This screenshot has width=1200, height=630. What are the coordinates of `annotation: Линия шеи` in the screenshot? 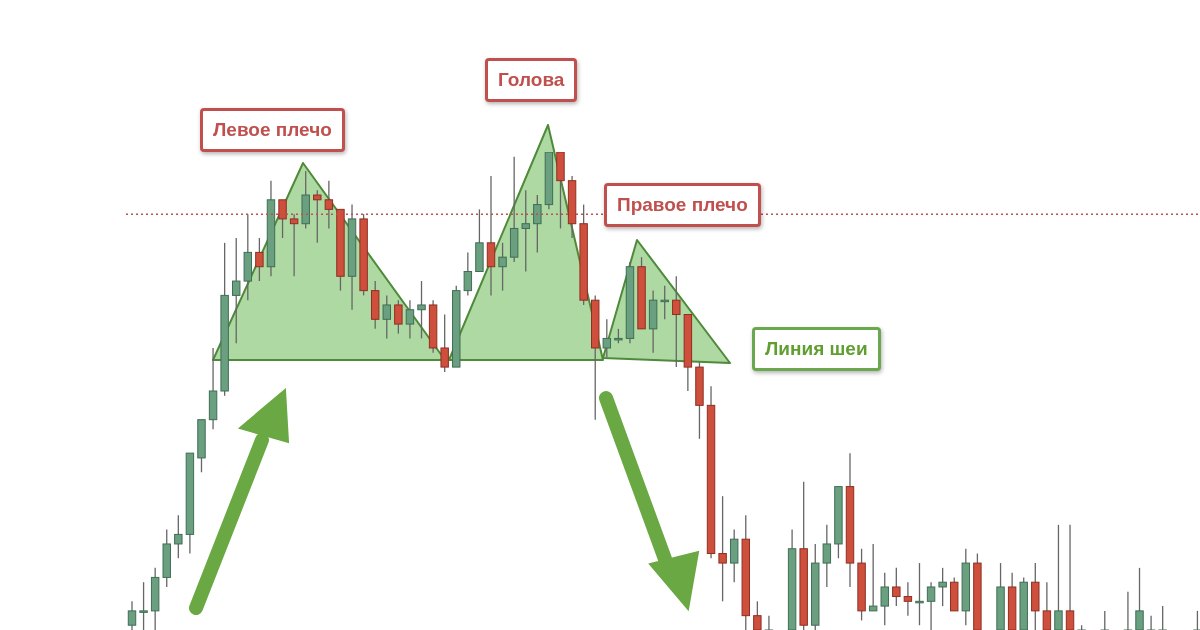 It's located at (816, 349).